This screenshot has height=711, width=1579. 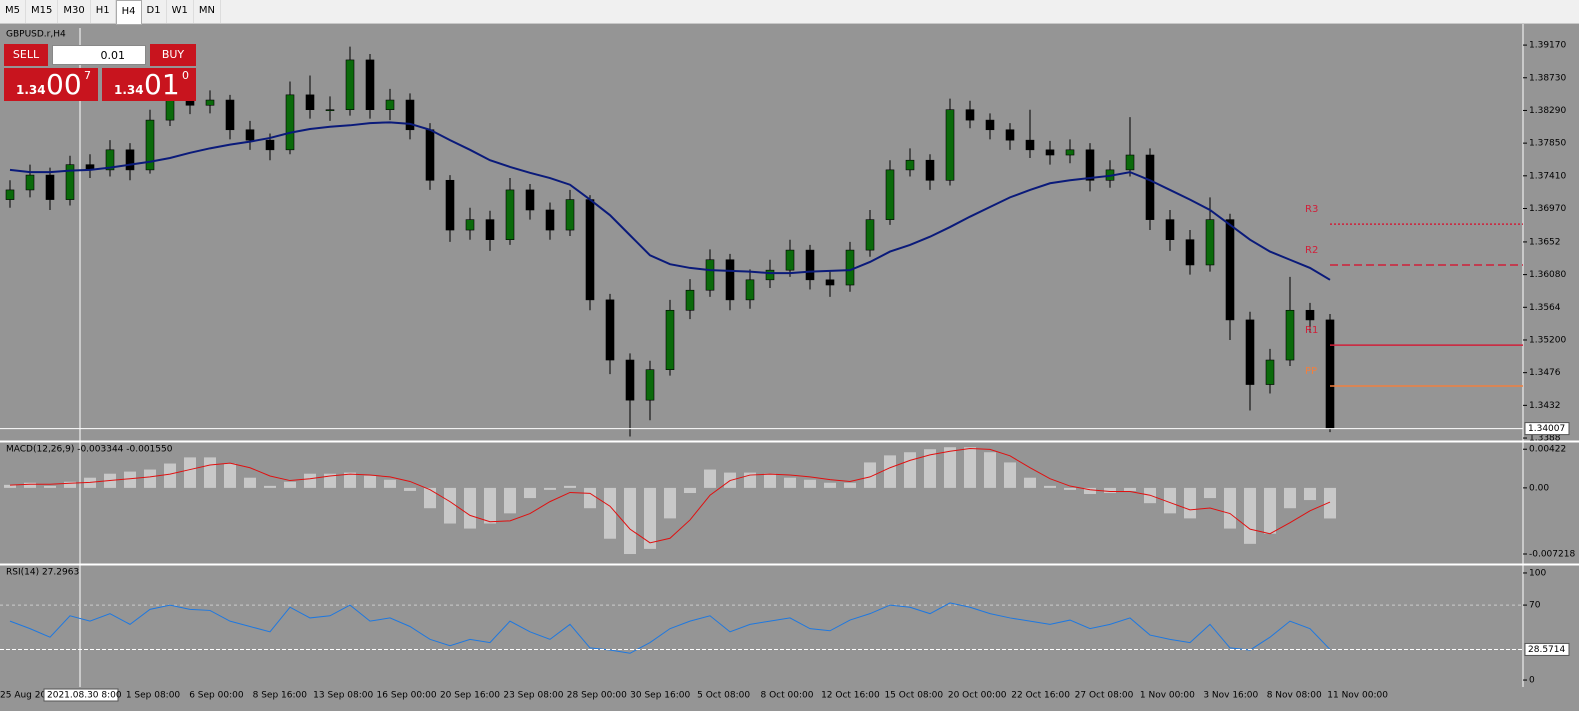 I want to click on y-tick-label: 1.3388, so click(x=1545, y=439).